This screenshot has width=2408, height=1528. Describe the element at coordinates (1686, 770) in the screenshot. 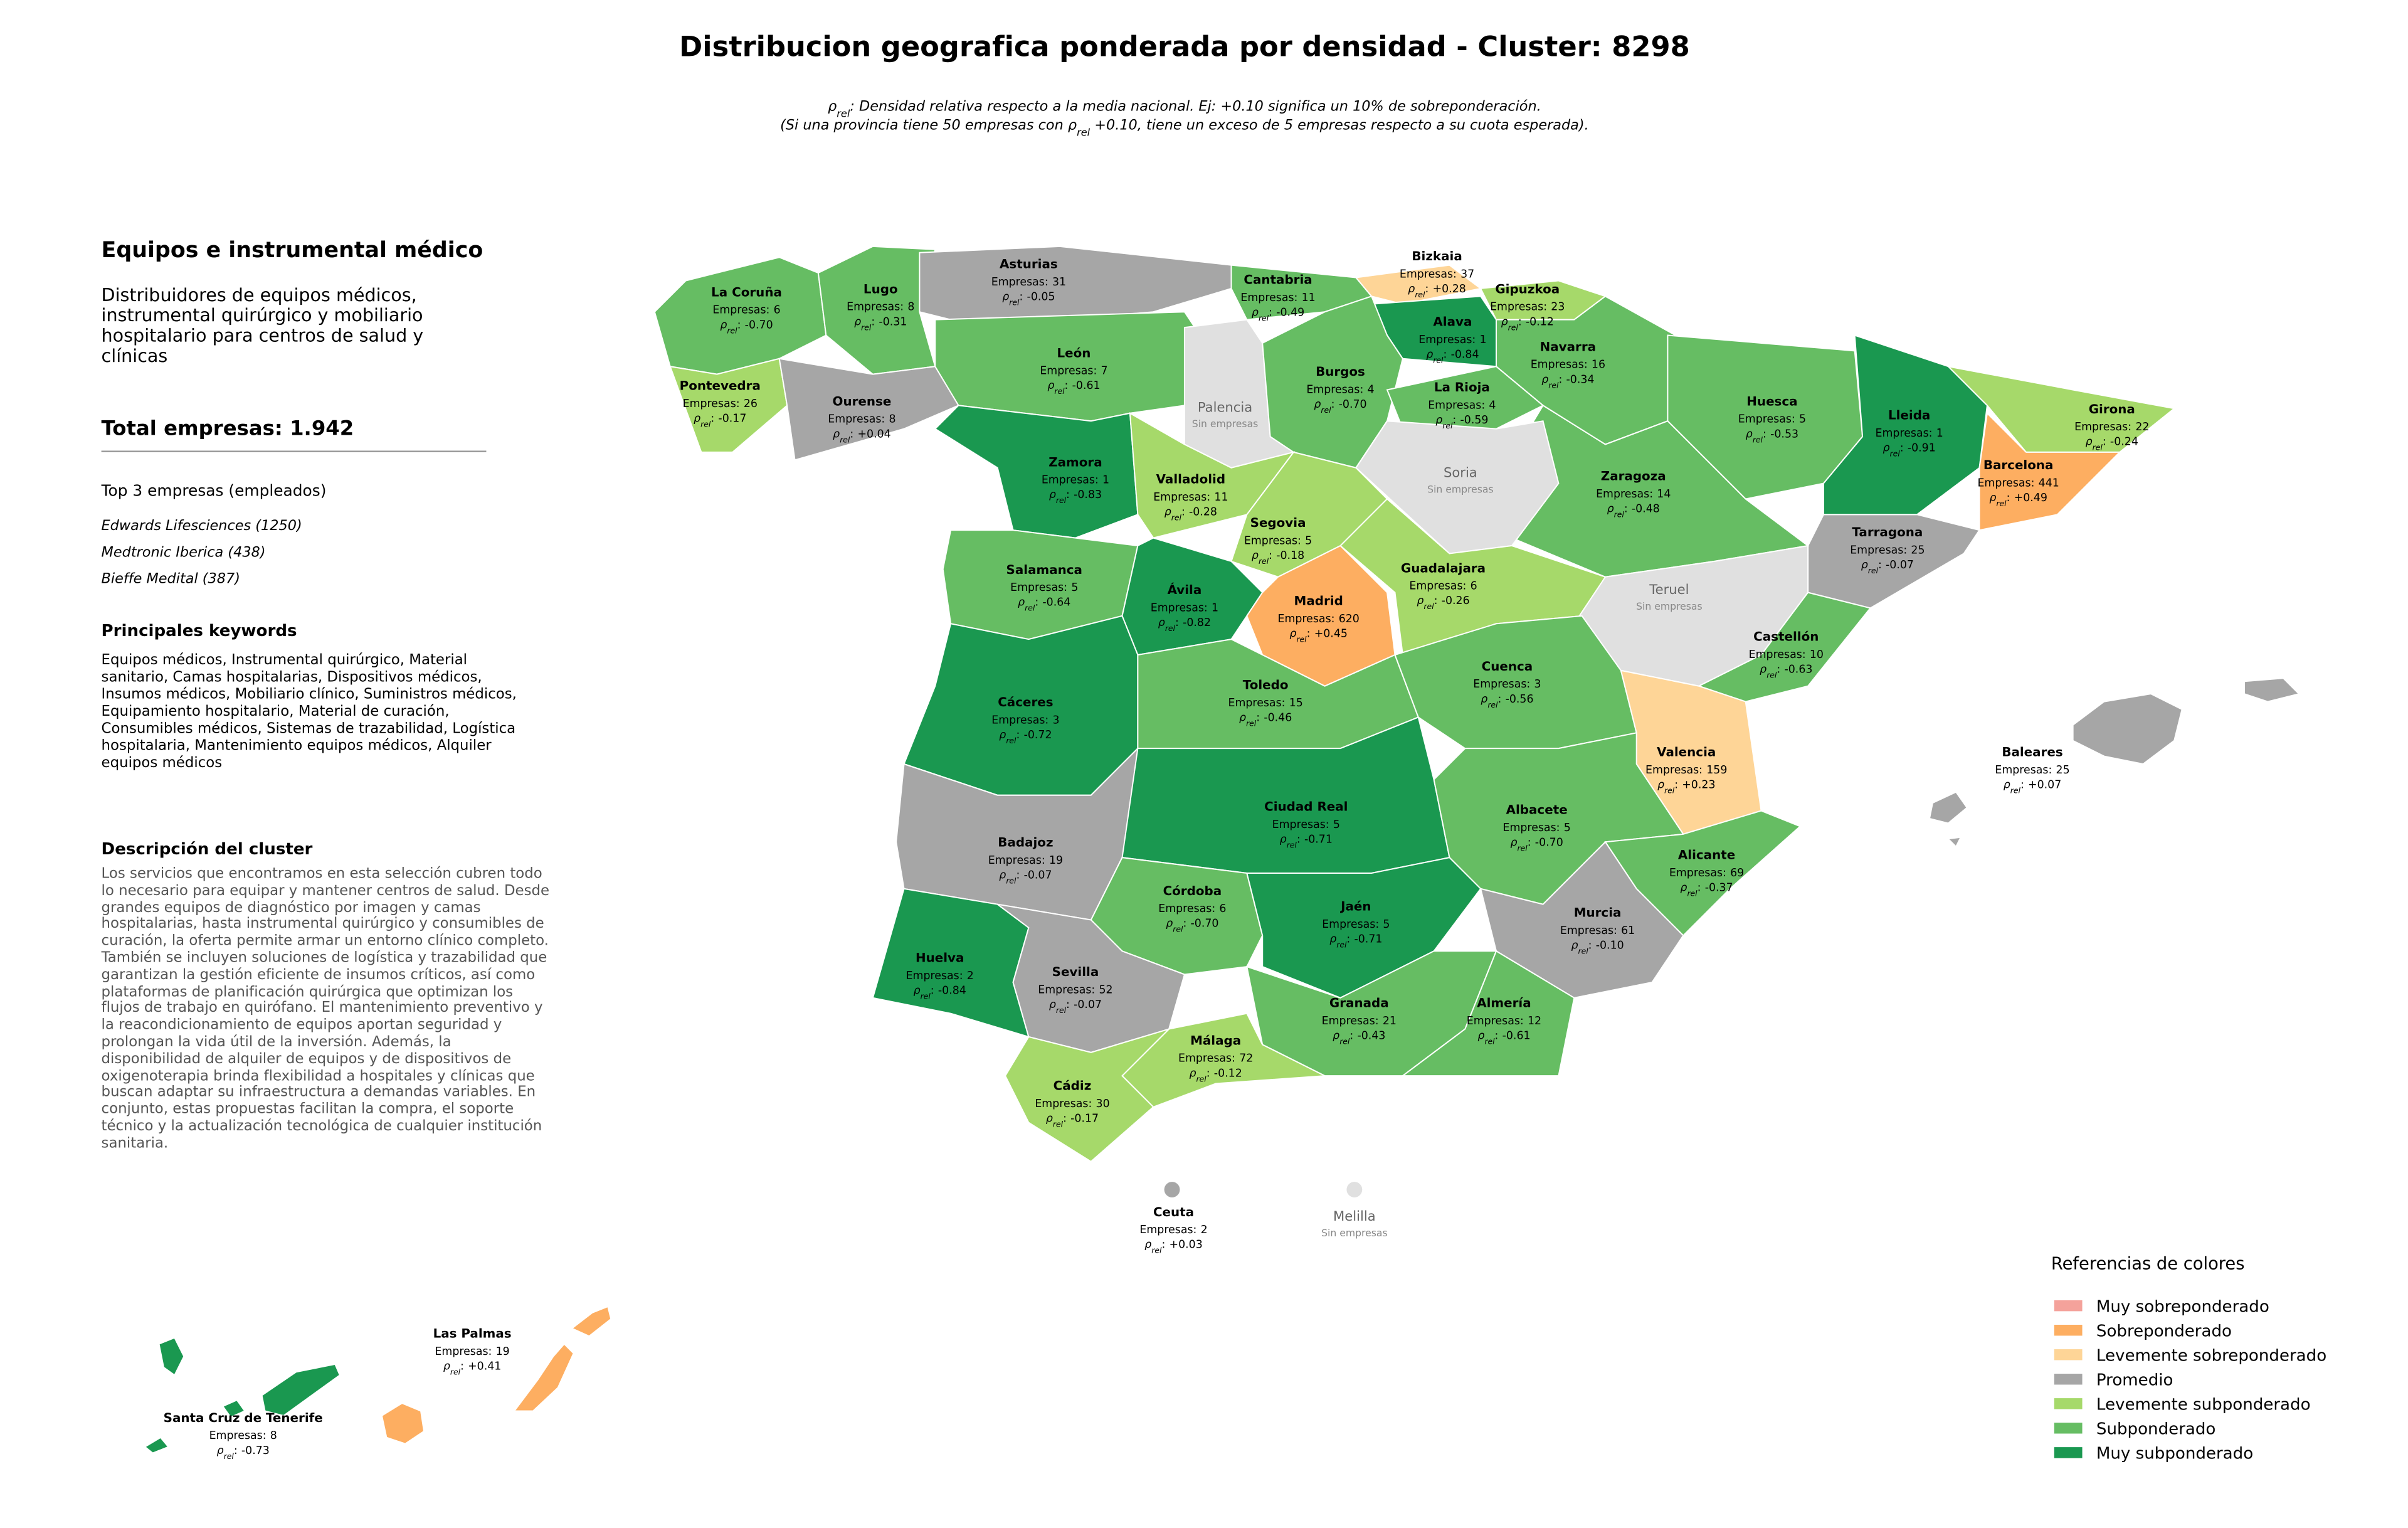

I see `empresas-label: Empresas: 159` at that location.